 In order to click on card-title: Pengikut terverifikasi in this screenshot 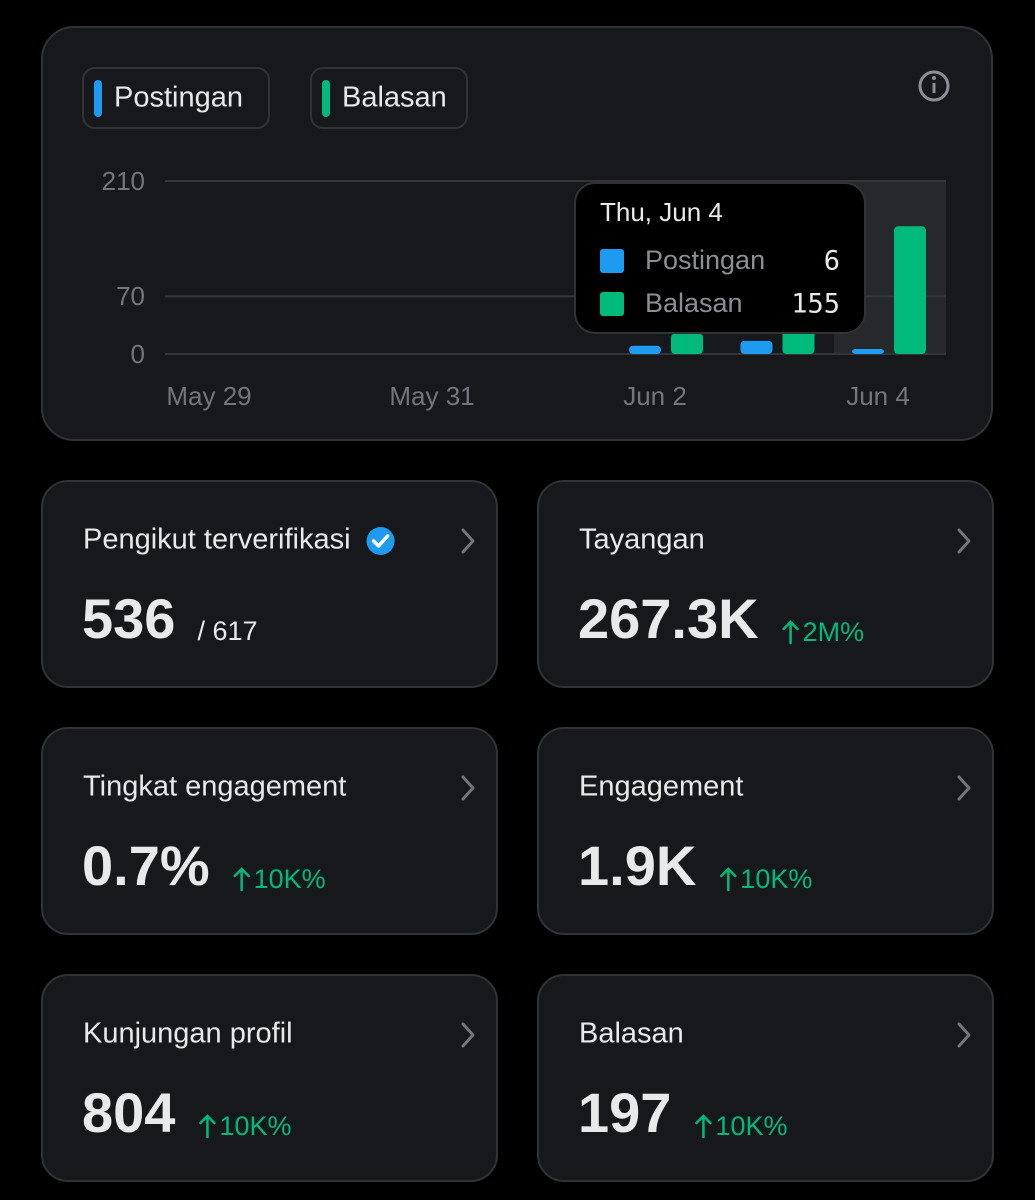, I will do `click(217, 540)`.